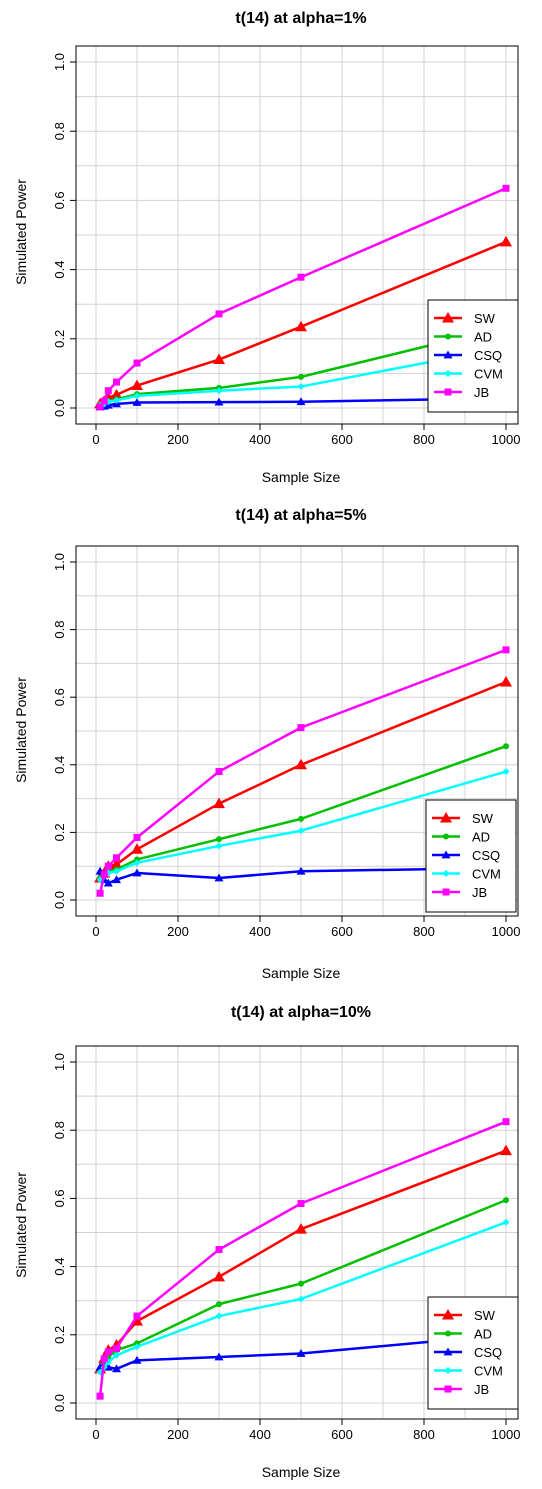  I want to click on x-tick-label: 400, so click(260, 439).